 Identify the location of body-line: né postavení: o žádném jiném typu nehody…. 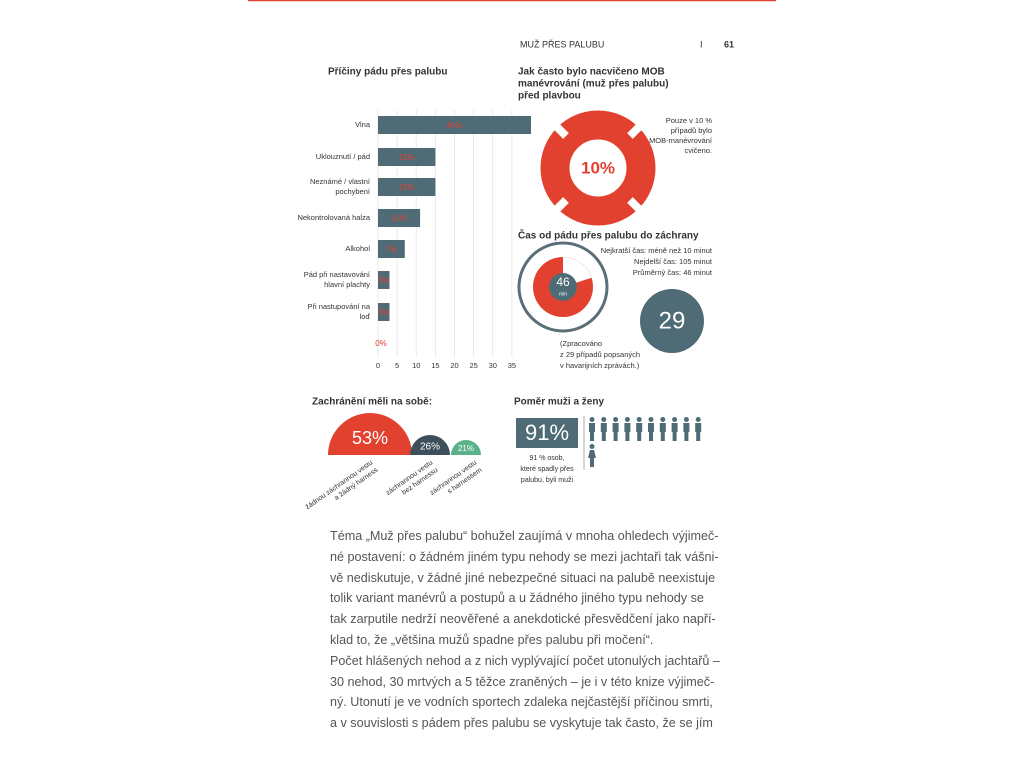
(524, 556).